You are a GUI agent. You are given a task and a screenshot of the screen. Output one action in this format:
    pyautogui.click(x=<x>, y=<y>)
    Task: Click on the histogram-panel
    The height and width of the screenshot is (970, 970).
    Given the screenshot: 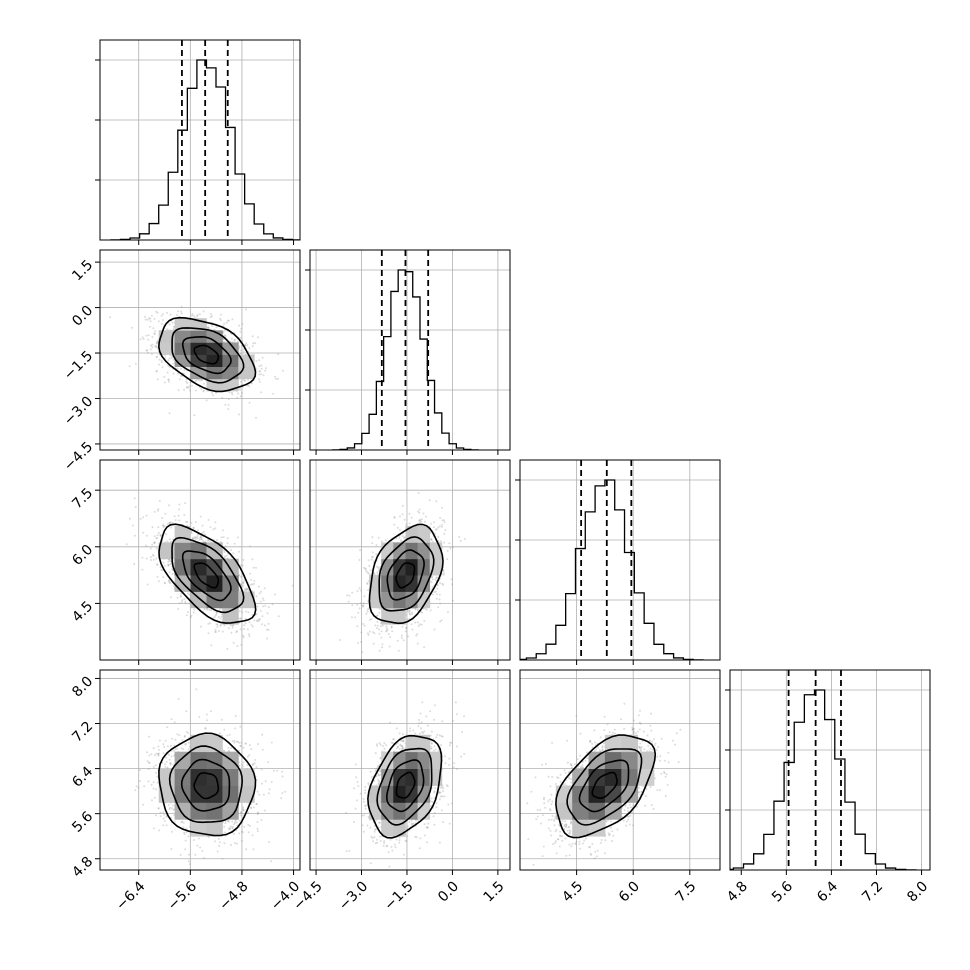 What is the action you would take?
    pyautogui.click(x=618, y=562)
    